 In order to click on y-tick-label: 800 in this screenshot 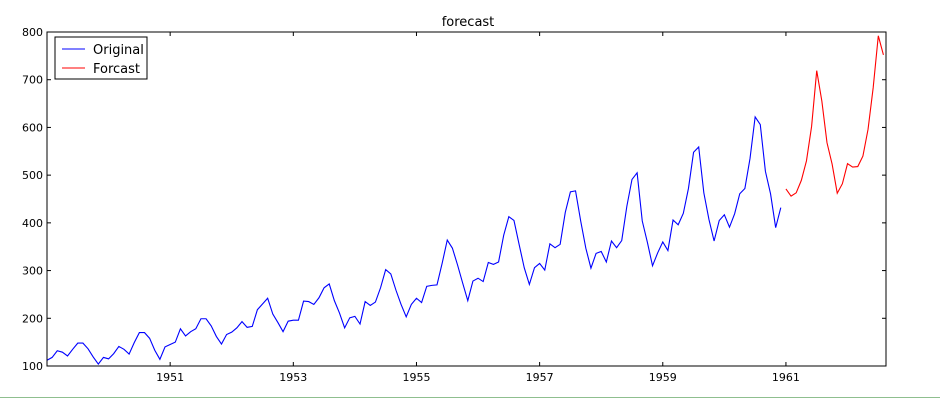, I will do `click(32, 32)`.